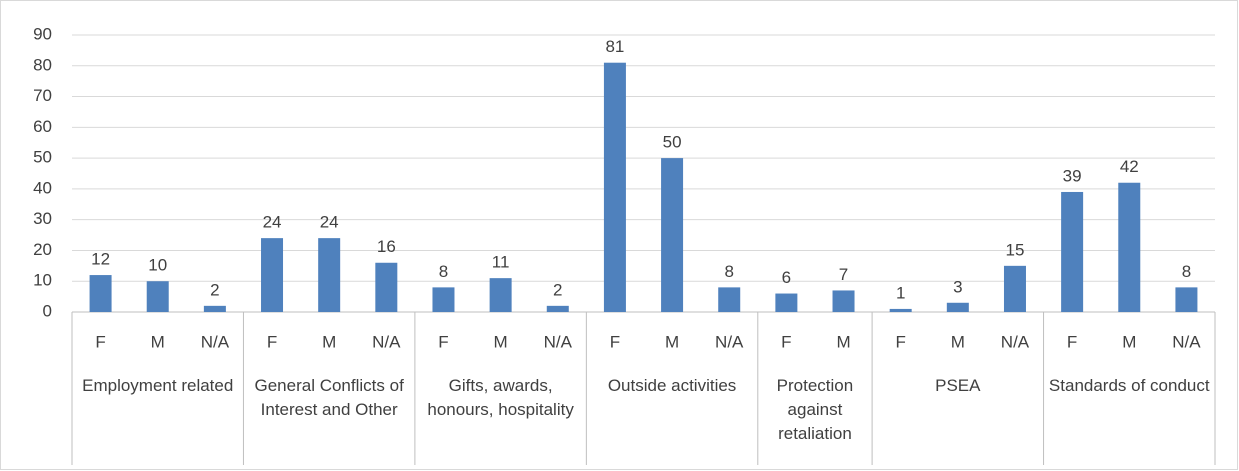 This screenshot has height=471, width=1239. What do you see at coordinates (386, 246) in the screenshot?
I see `value-label: 16` at bounding box center [386, 246].